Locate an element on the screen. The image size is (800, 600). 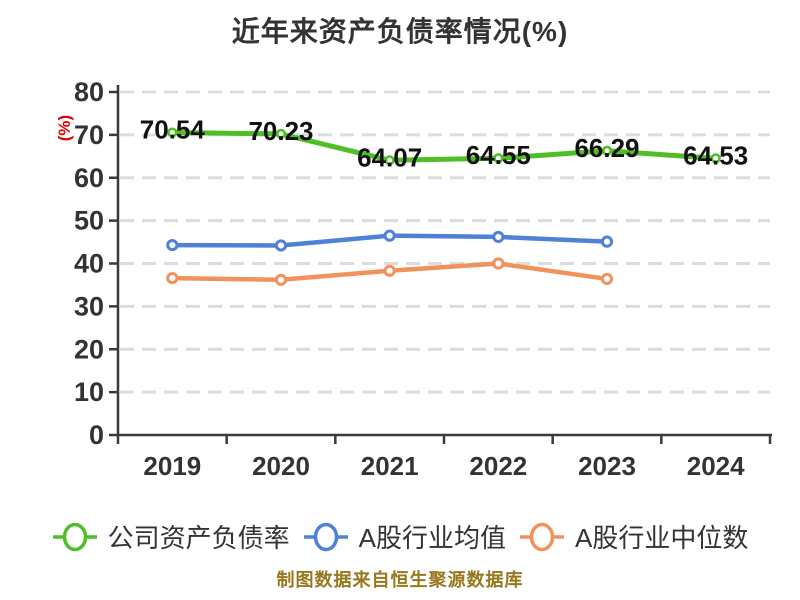
x-tick-label: 2021 is located at coordinates (390, 466).